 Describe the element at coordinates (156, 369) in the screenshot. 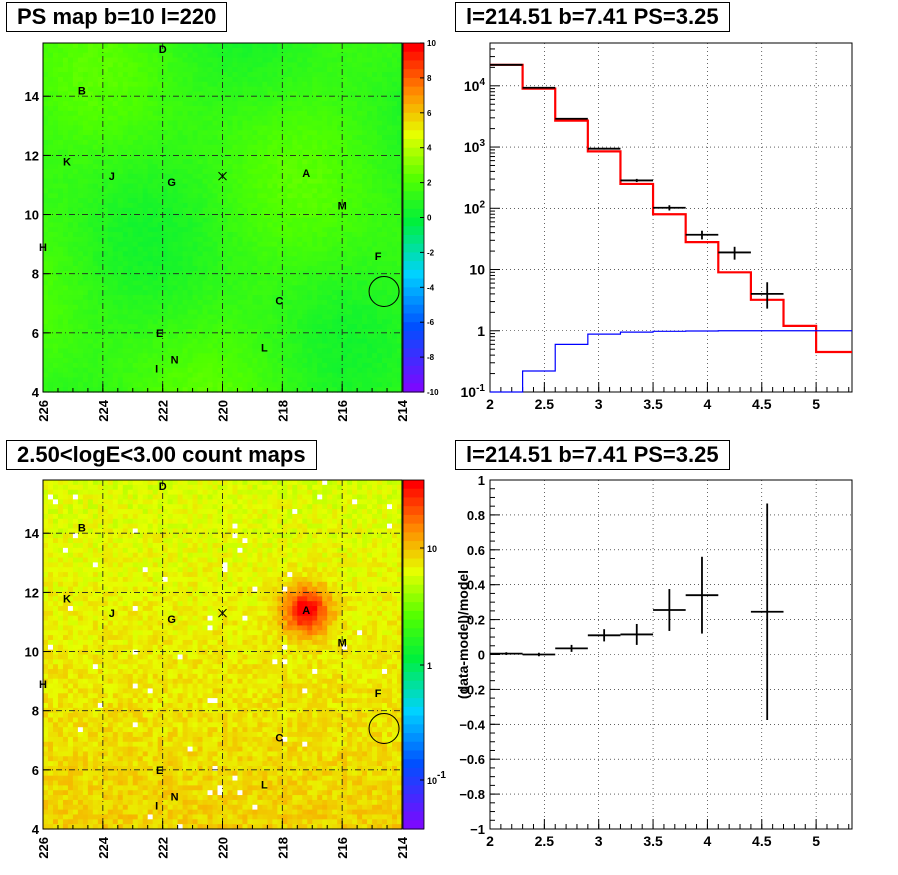

I see `source-label-I: I` at that location.